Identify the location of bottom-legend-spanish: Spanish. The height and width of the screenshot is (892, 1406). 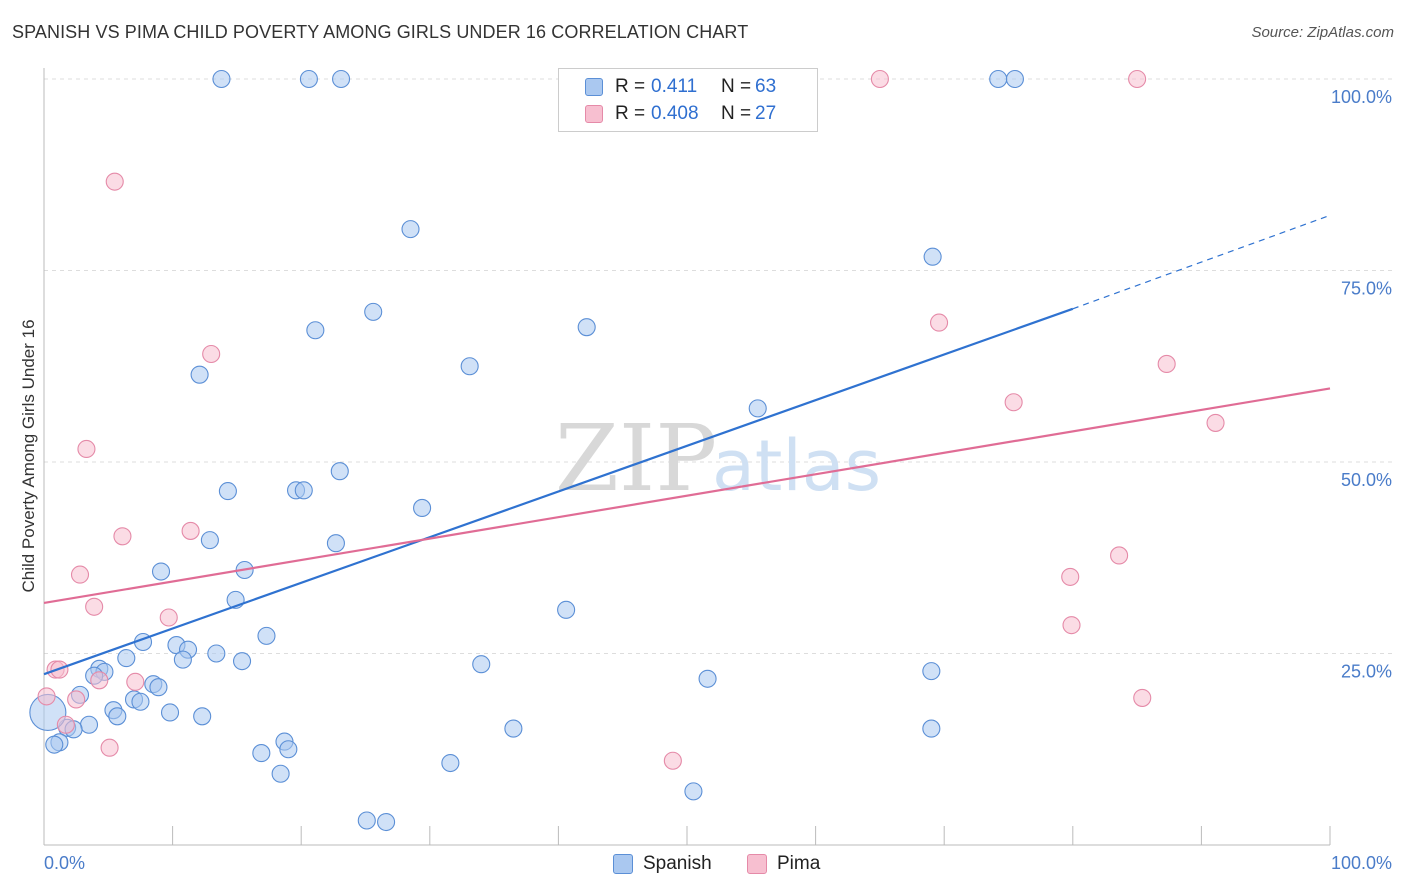
(662, 864).